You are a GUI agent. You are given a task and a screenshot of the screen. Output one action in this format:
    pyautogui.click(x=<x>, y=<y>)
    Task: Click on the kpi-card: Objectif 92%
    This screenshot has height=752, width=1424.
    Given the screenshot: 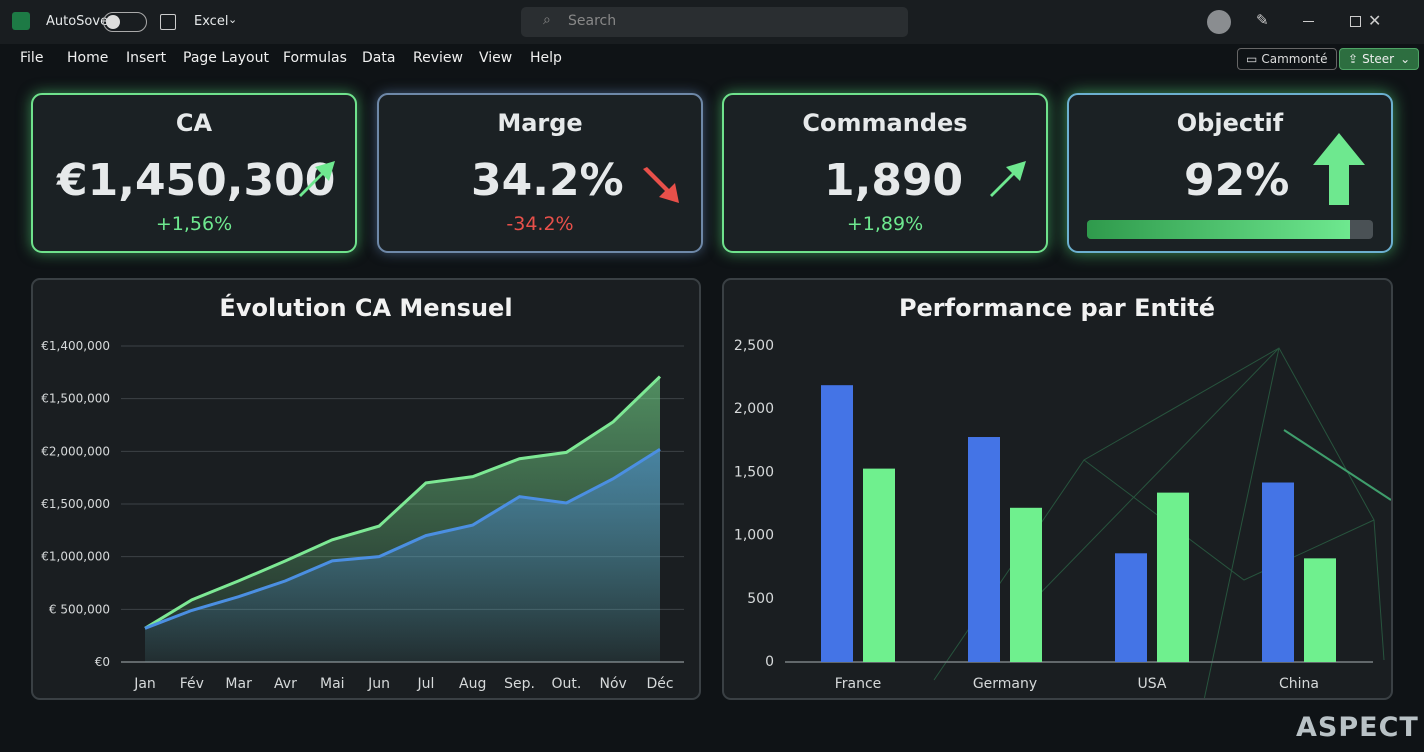 What is the action you would take?
    pyautogui.click(x=1230, y=173)
    